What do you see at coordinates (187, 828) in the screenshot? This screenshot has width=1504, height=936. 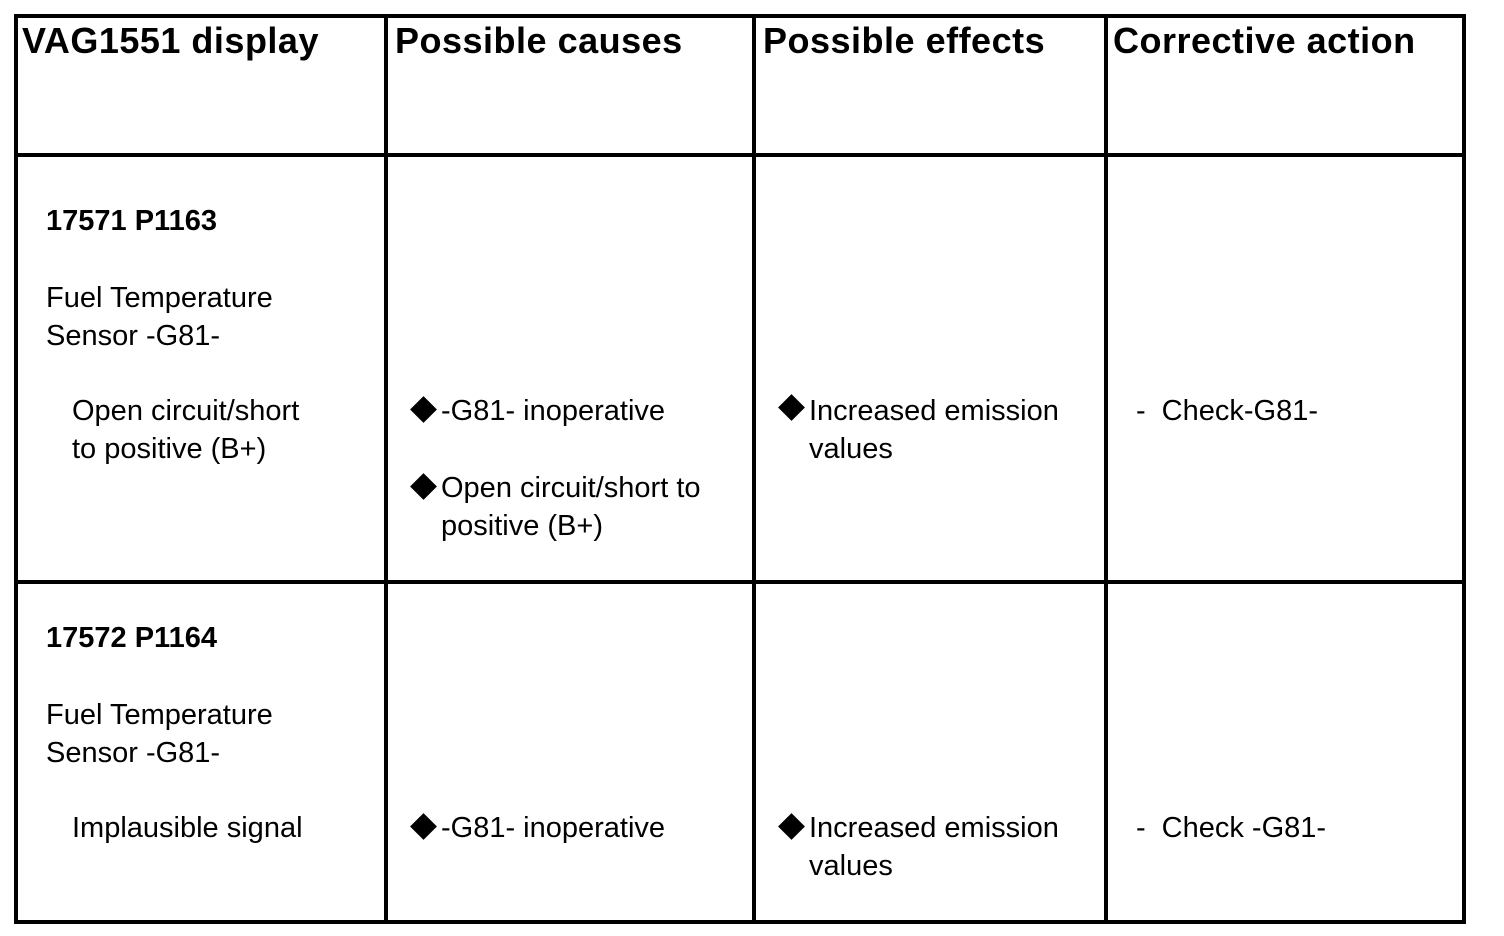 I see `fault-condition-line1: Implausible signal` at bounding box center [187, 828].